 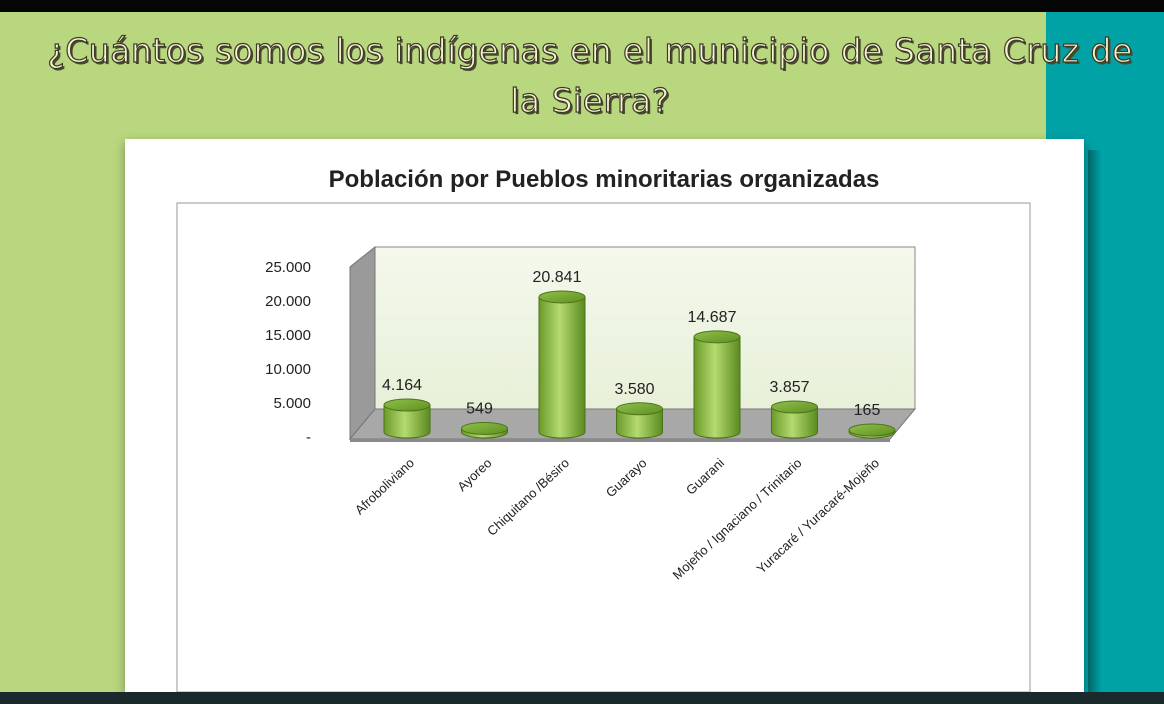 I want to click on y-tick-label: 5.000, so click(x=292, y=403).